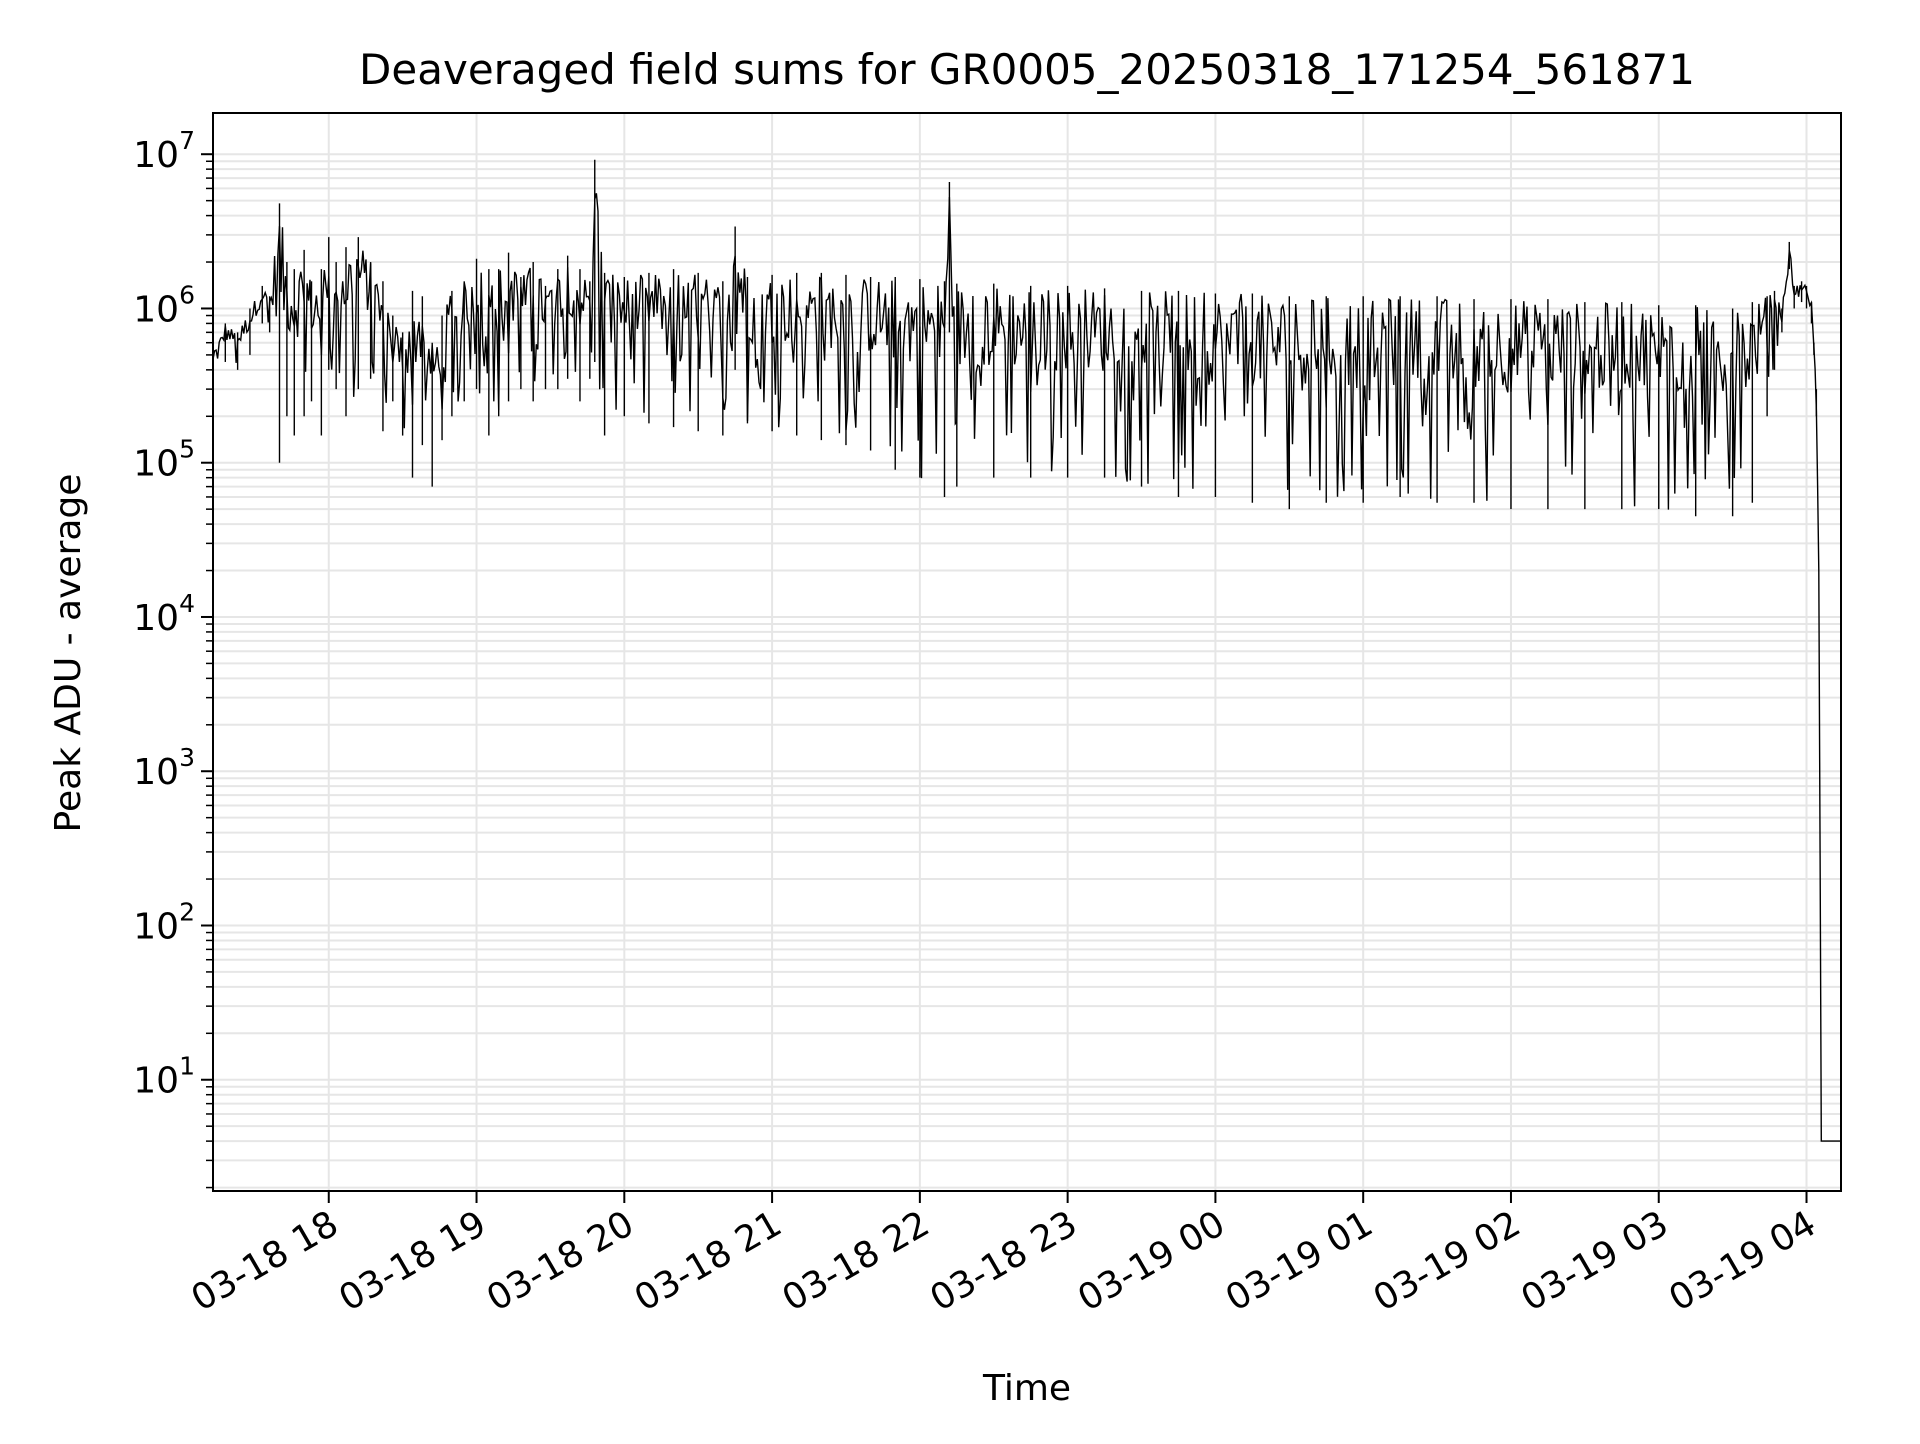  Describe the element at coordinates (164, 922) in the screenshot. I see `y-tick-label: 10²` at that location.